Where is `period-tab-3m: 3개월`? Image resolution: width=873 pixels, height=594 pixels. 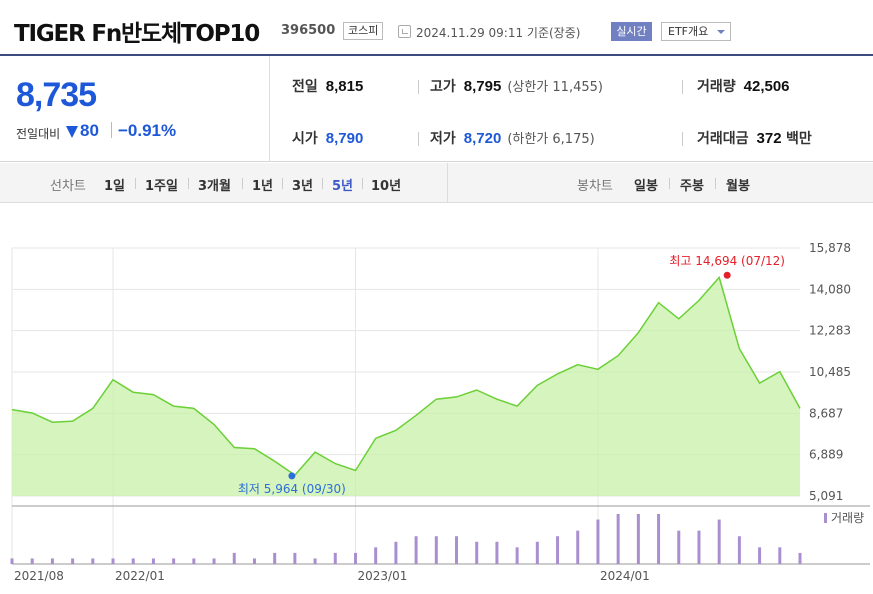 period-tab-3m: 3개월 is located at coordinates (214, 186).